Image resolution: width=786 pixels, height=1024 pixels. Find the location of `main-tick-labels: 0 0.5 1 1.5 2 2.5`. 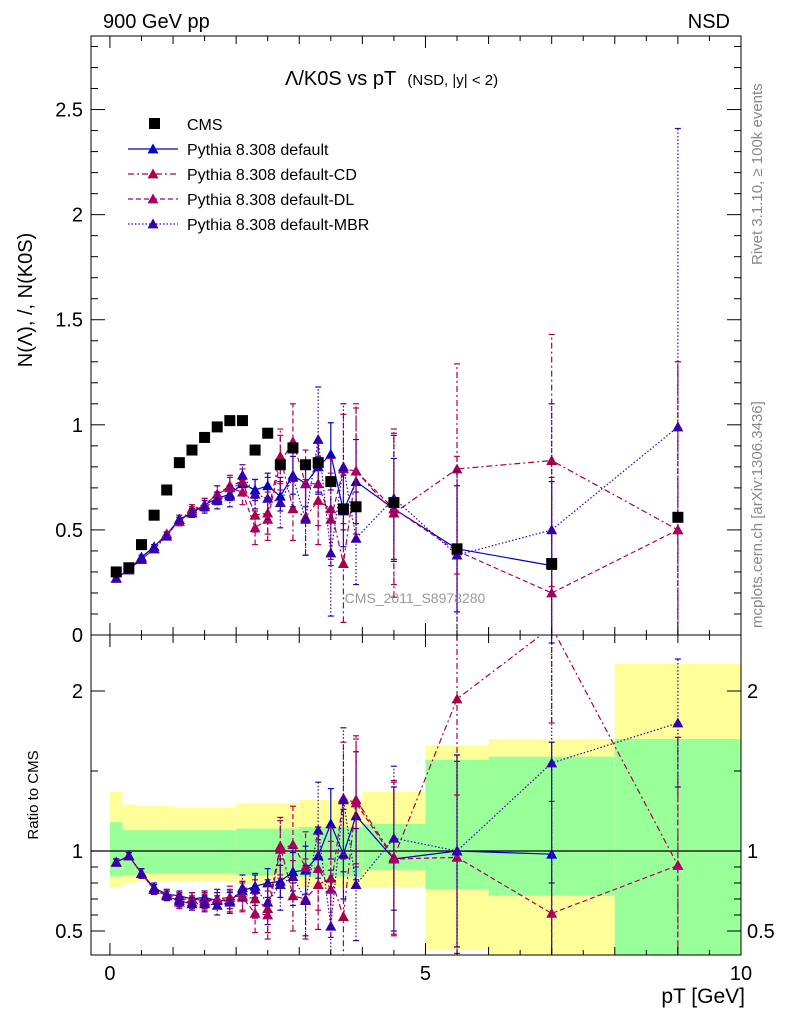

main-tick-labels: 0 0.5 1 1.5 2 2.5 is located at coordinates (69, 373).